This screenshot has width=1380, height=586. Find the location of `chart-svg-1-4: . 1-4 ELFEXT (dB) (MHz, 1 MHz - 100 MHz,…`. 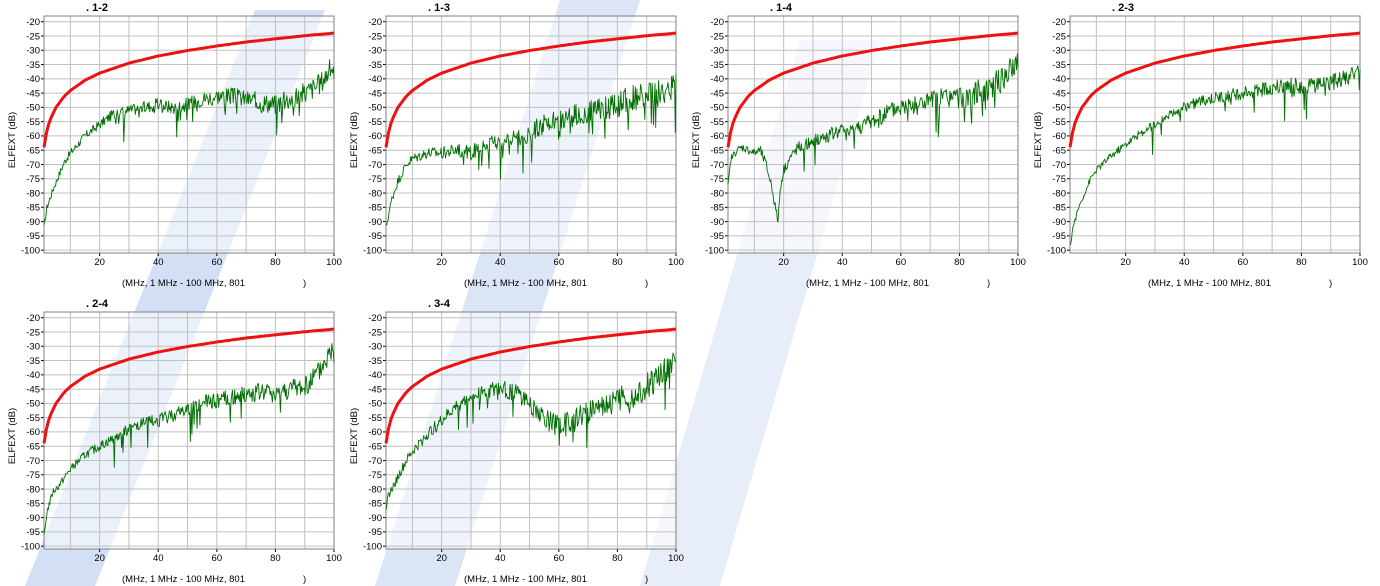

chart-svg-1-4: . 1-4 ELFEXT (dB) (MHz, 1 MHz - 100 MHz,… is located at coordinates (858, 145).